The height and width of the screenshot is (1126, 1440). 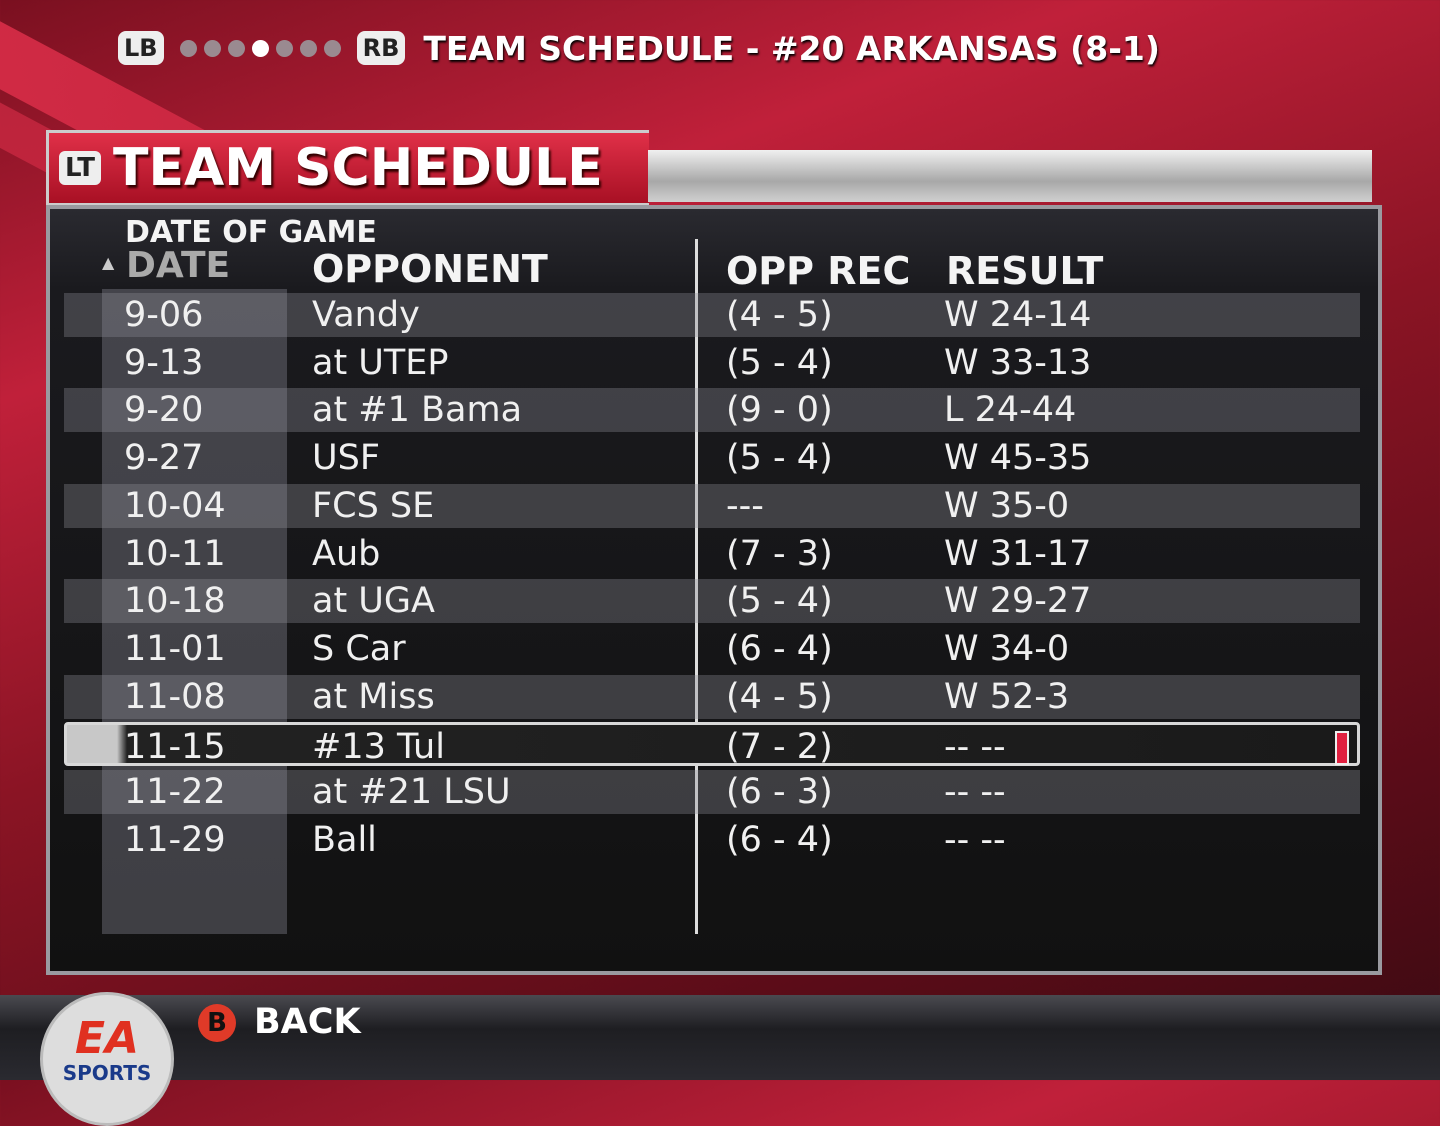 What do you see at coordinates (1010, 410) in the screenshot?
I see `row-result: L 24-44` at bounding box center [1010, 410].